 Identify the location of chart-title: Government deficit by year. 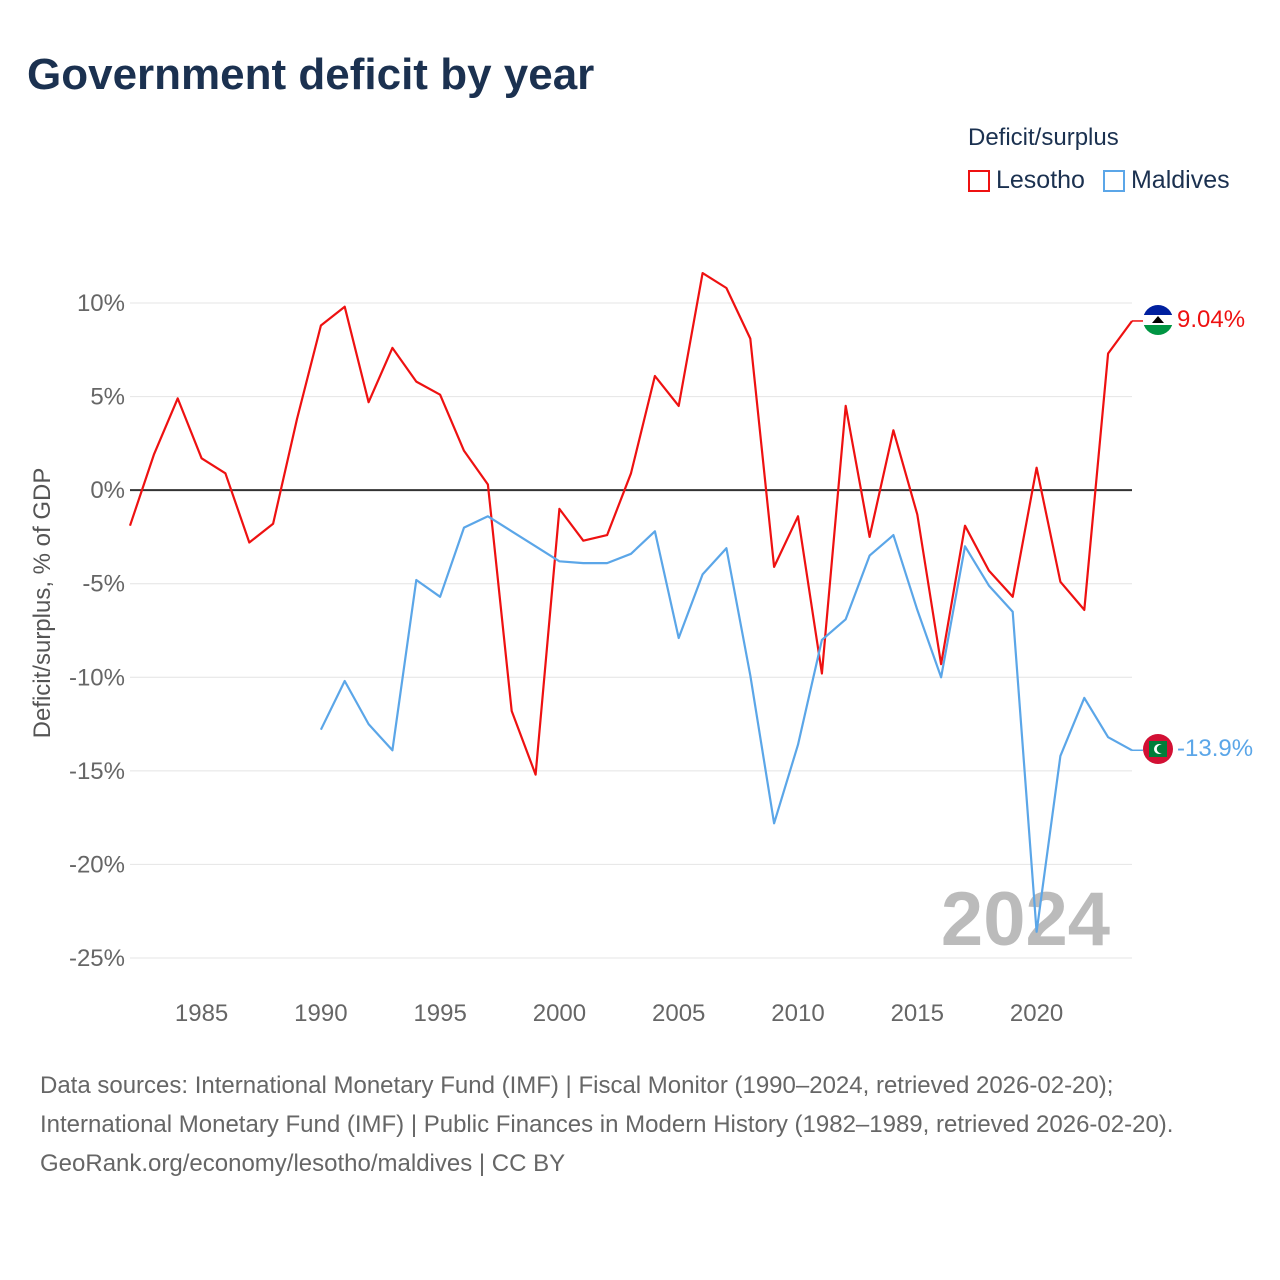
(311, 74).